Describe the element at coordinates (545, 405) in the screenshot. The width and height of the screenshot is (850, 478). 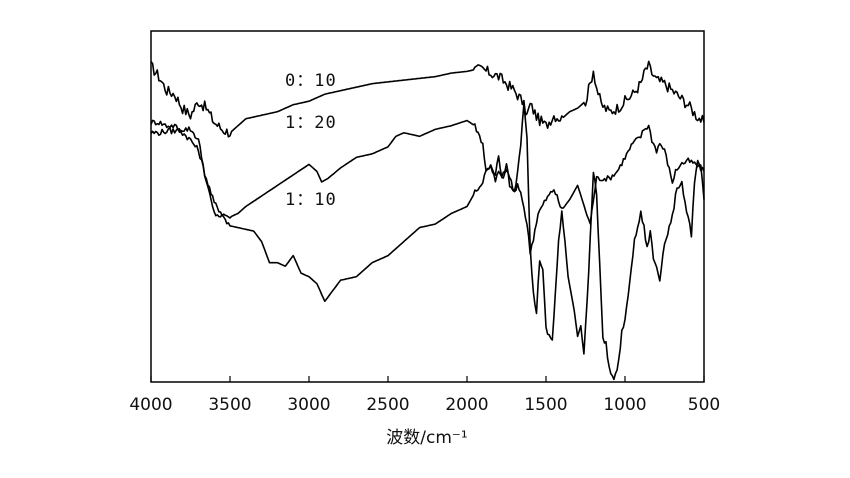
I see `x-tick-label-1500: 1500` at that location.